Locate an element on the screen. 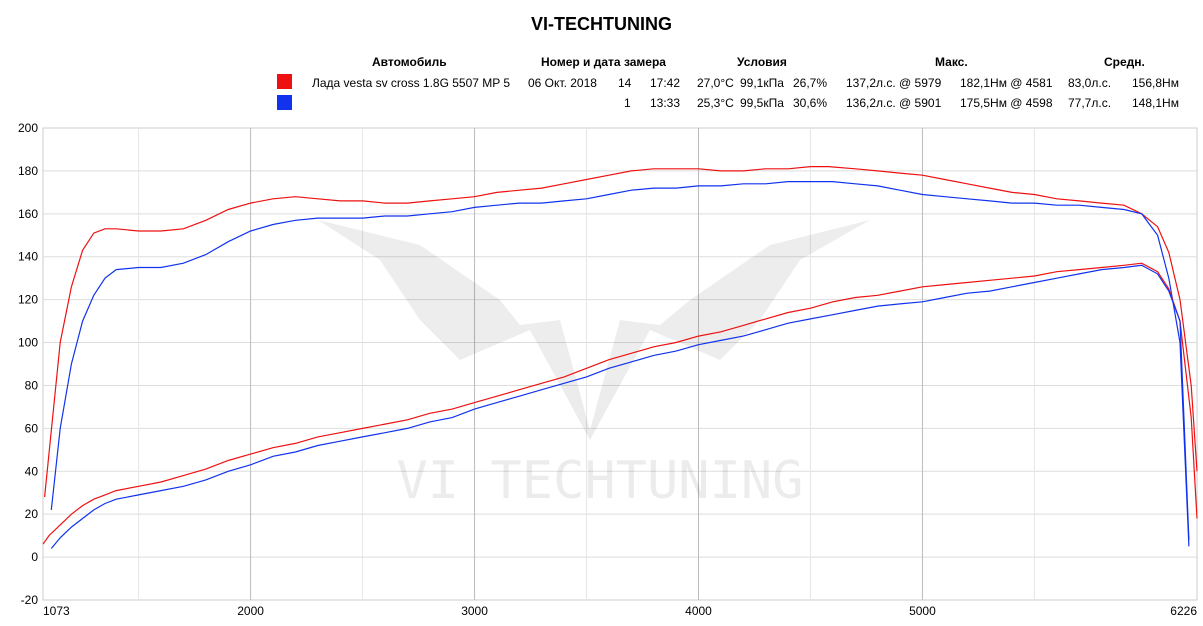  row-avg-power: 77,7л.с. is located at coordinates (1090, 103).